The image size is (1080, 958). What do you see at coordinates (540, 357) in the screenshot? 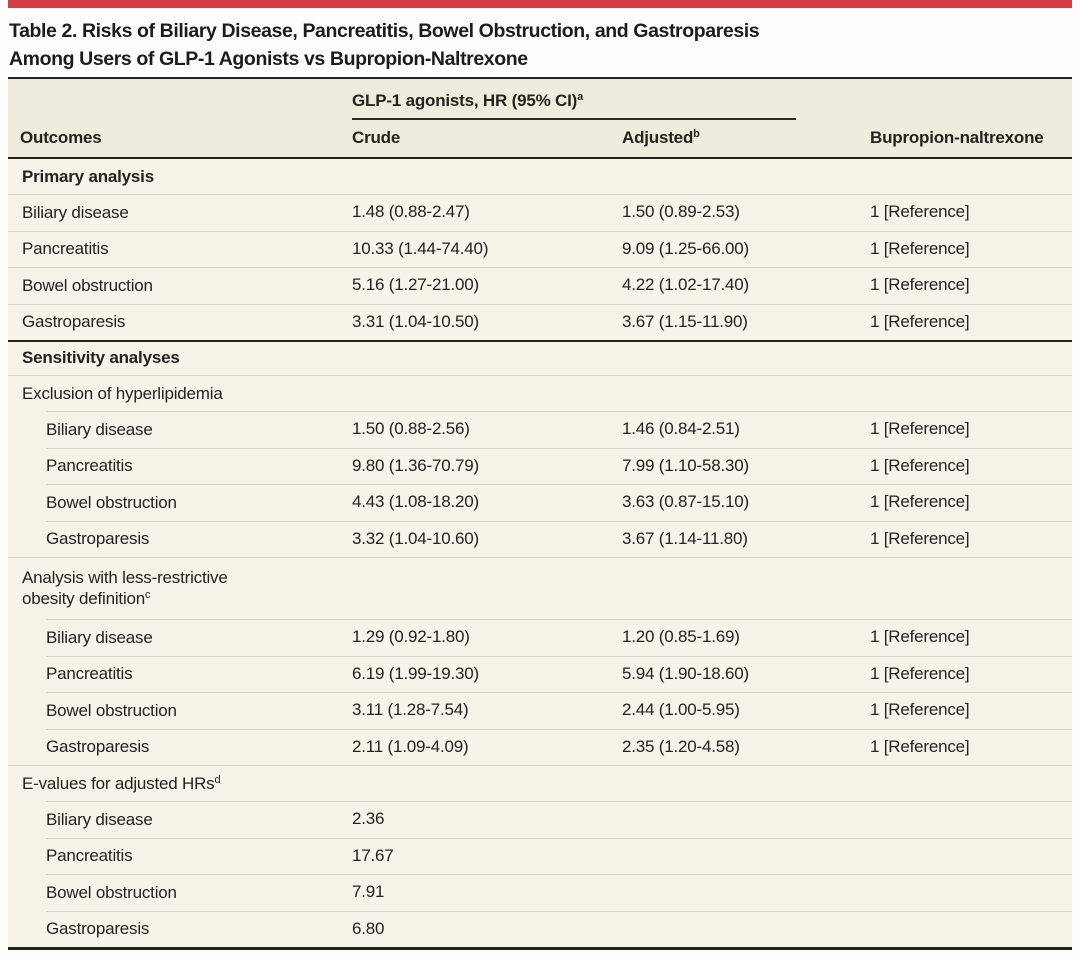
I see `table-row: Sensitivity analyses` at bounding box center [540, 357].